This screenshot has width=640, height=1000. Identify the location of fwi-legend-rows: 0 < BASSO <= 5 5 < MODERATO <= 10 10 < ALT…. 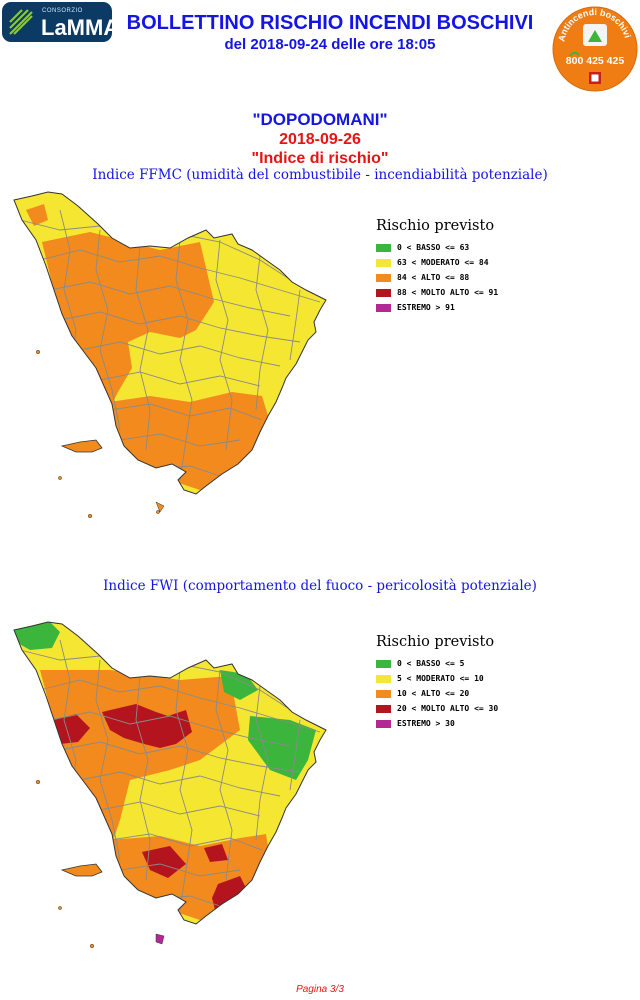
(437, 693).